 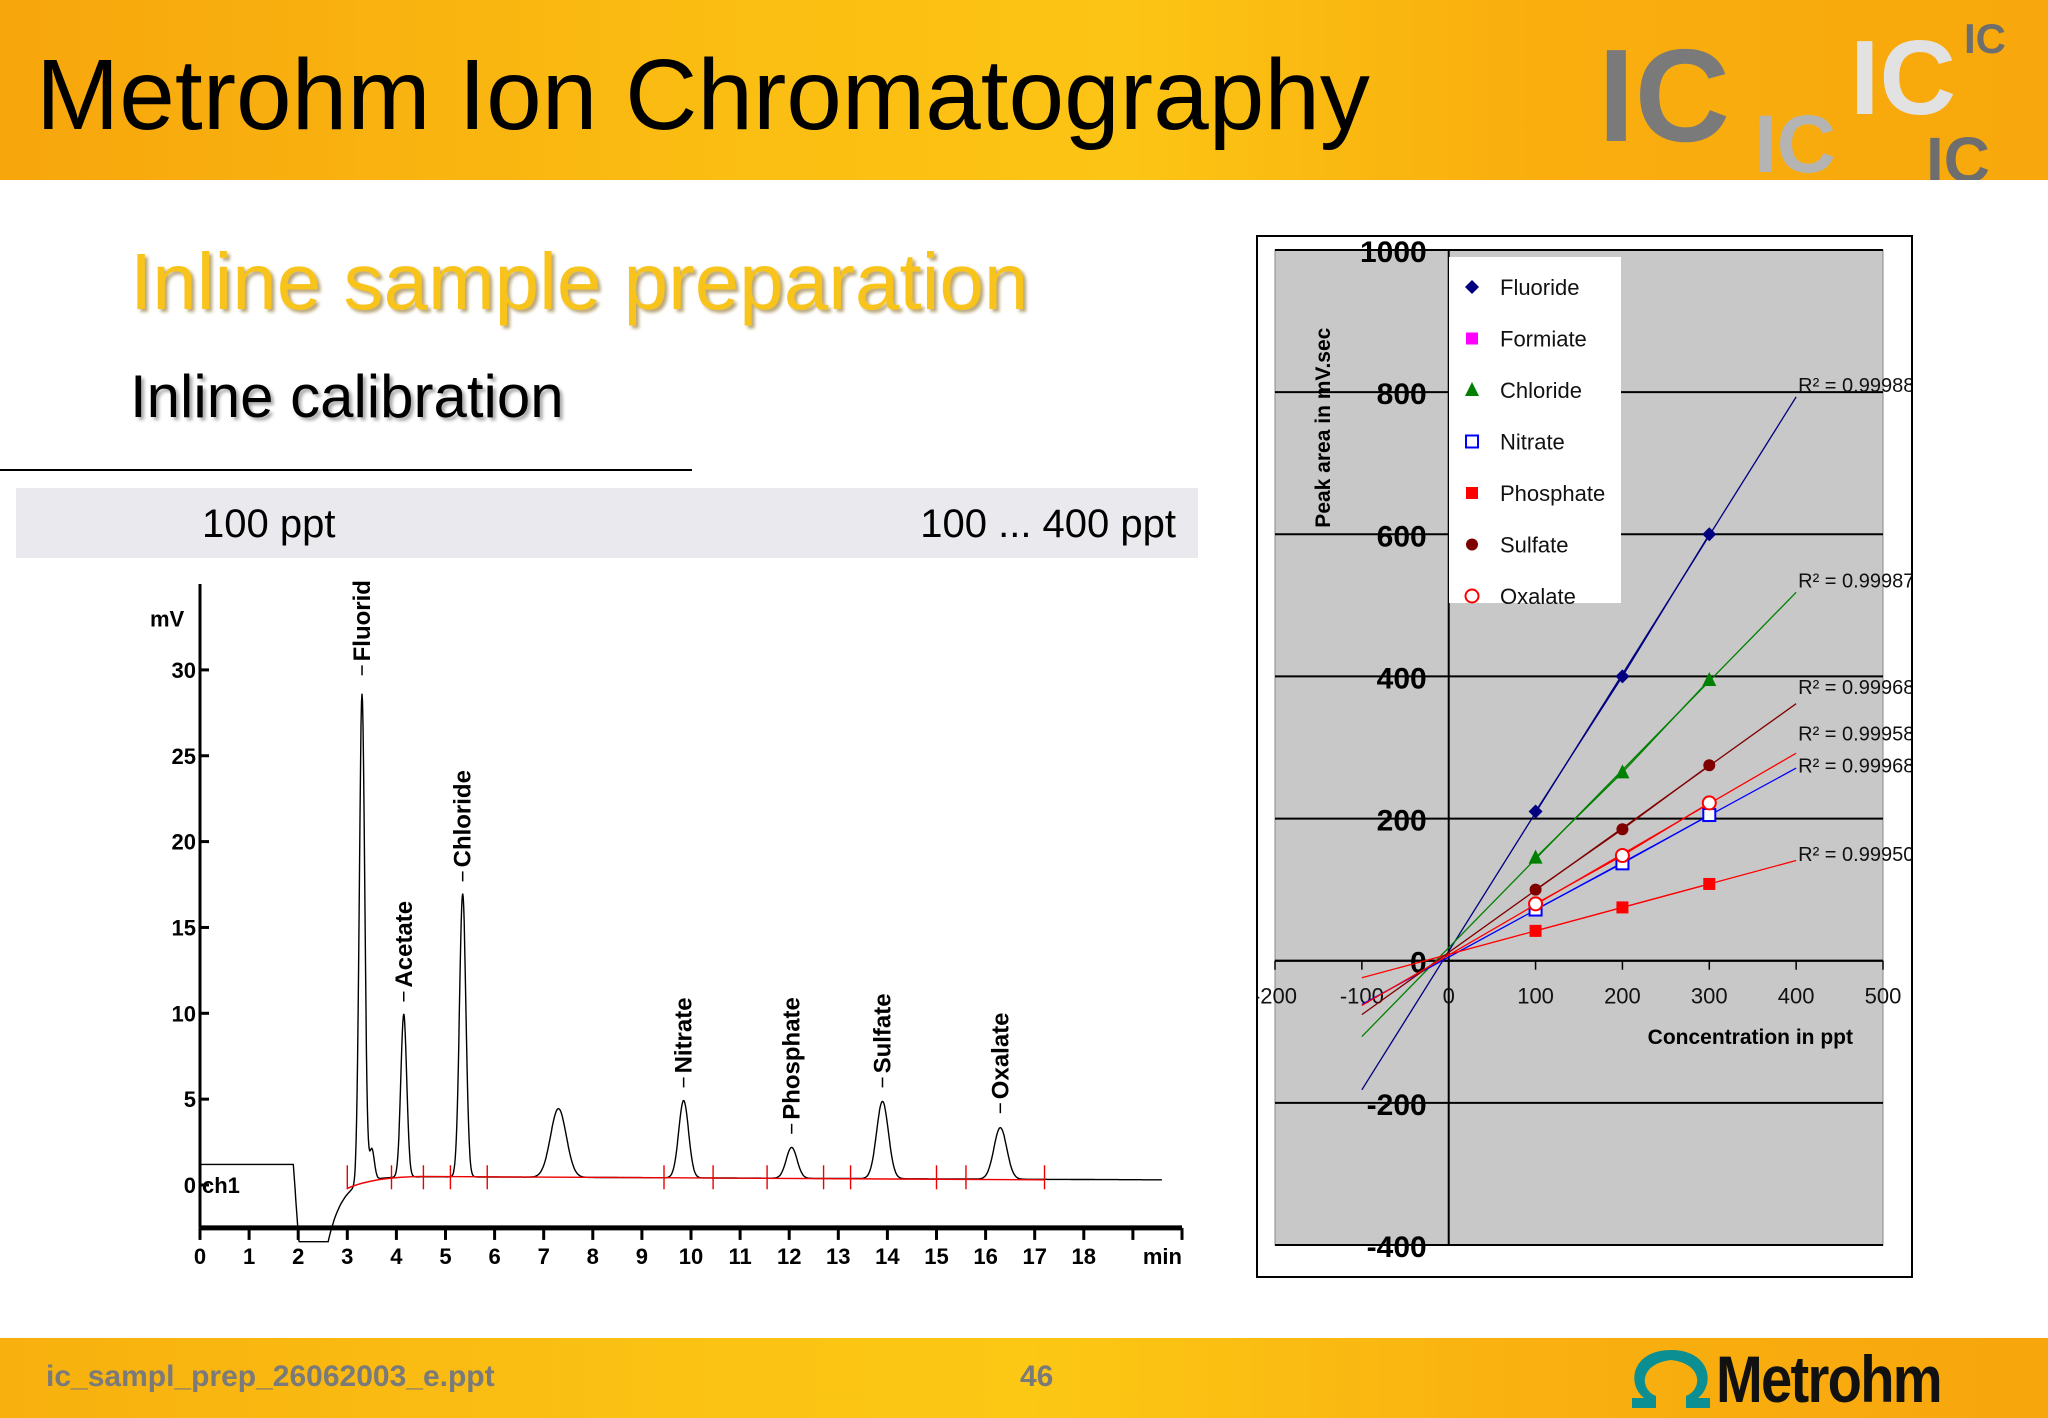 What do you see at coordinates (269, 524) in the screenshot?
I see `band-left-label: 100 ppt` at bounding box center [269, 524].